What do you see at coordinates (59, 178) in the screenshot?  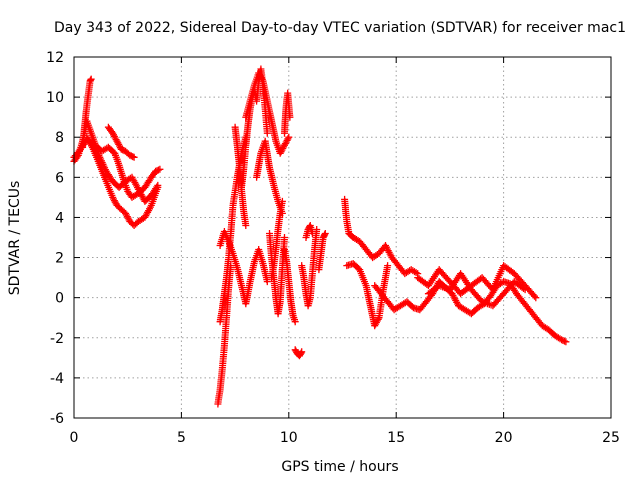 I see `y-tick-label: 6` at bounding box center [59, 178].